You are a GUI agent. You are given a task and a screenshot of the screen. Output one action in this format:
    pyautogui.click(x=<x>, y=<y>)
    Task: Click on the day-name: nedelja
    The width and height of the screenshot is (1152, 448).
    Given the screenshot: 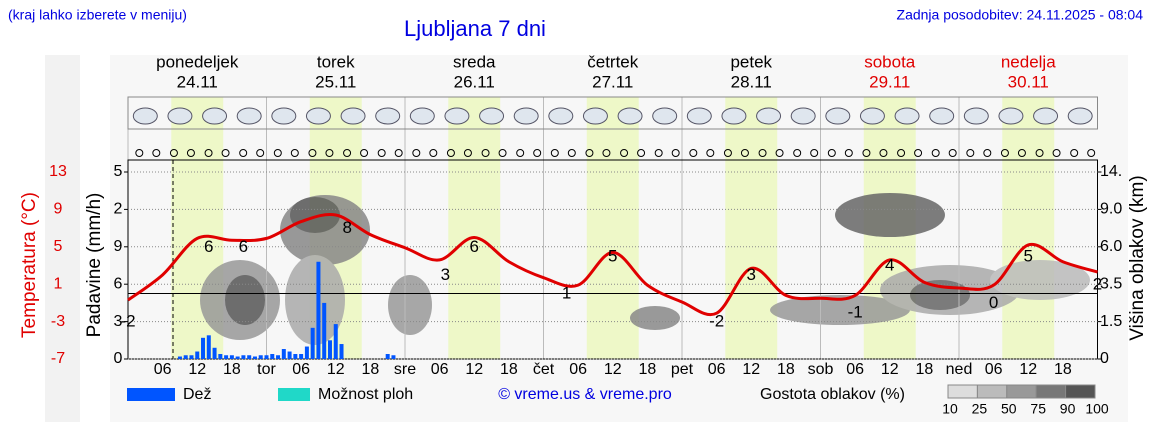 What is the action you would take?
    pyautogui.click(x=1028, y=61)
    